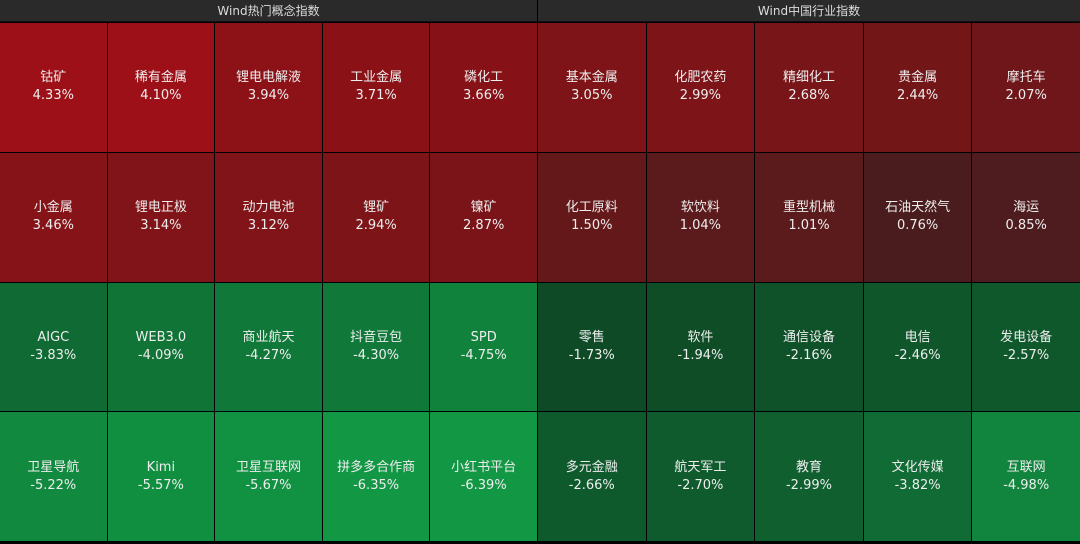 The width and height of the screenshot is (1080, 544). Describe the element at coordinates (700, 355) in the screenshot. I see `tile-change-percent: -1.94%` at that location.